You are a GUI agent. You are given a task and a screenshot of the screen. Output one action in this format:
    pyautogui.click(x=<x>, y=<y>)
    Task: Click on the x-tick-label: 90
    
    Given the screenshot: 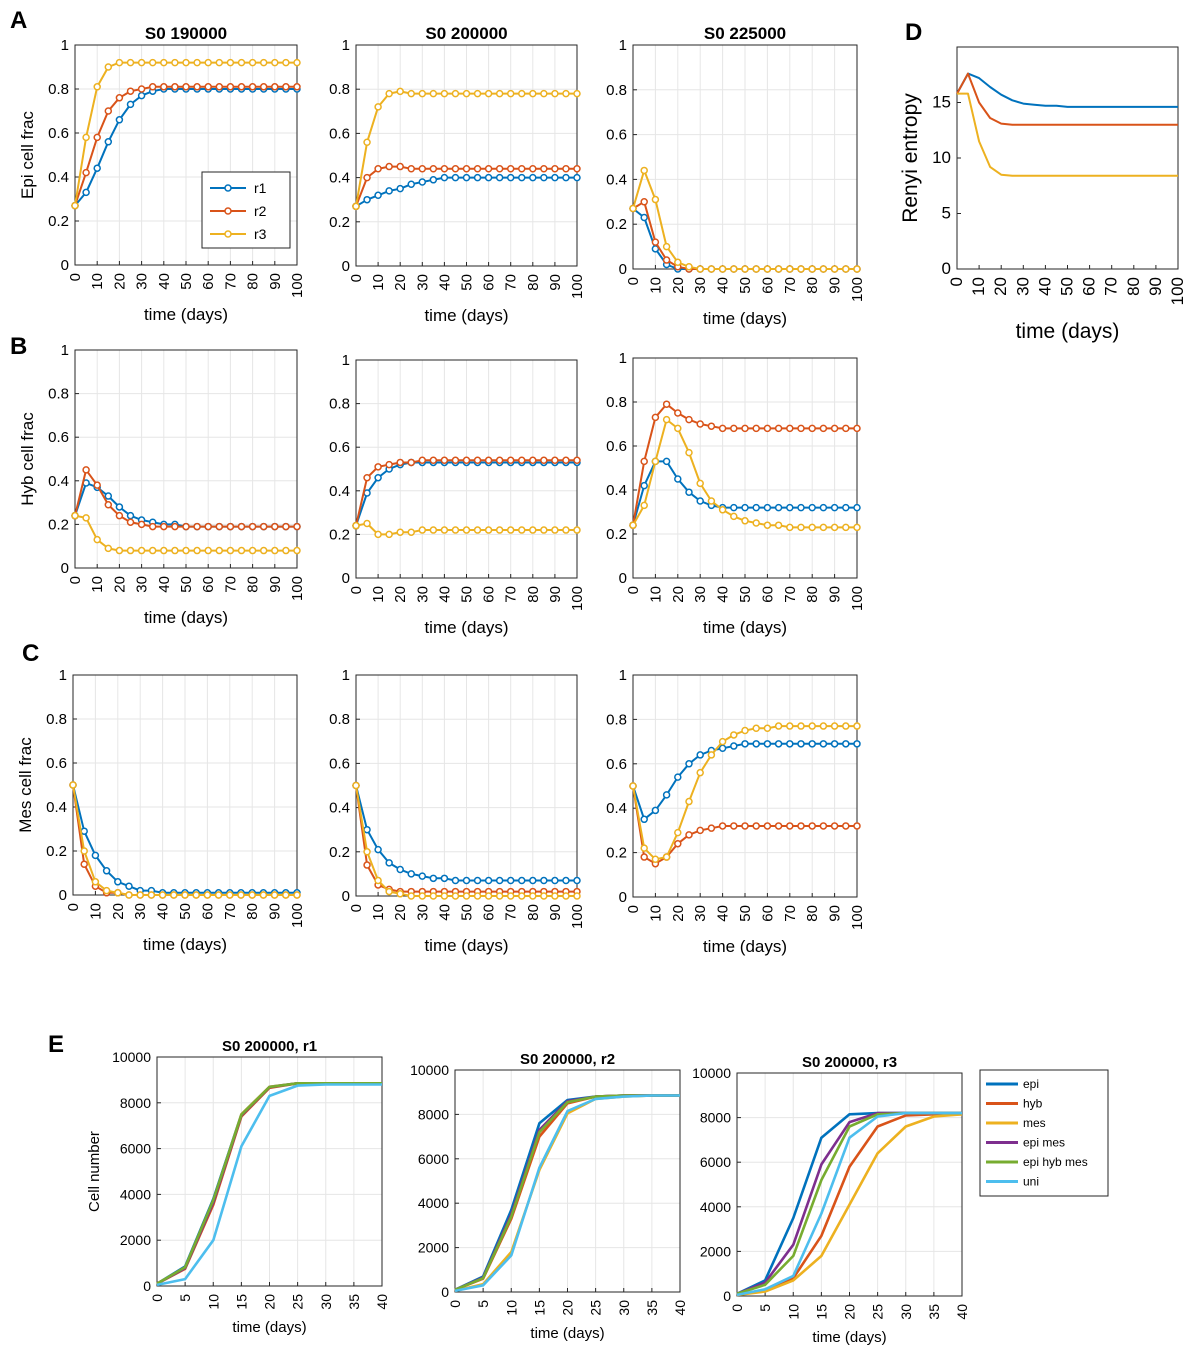 What is the action you would take?
    pyautogui.click(x=835, y=594)
    